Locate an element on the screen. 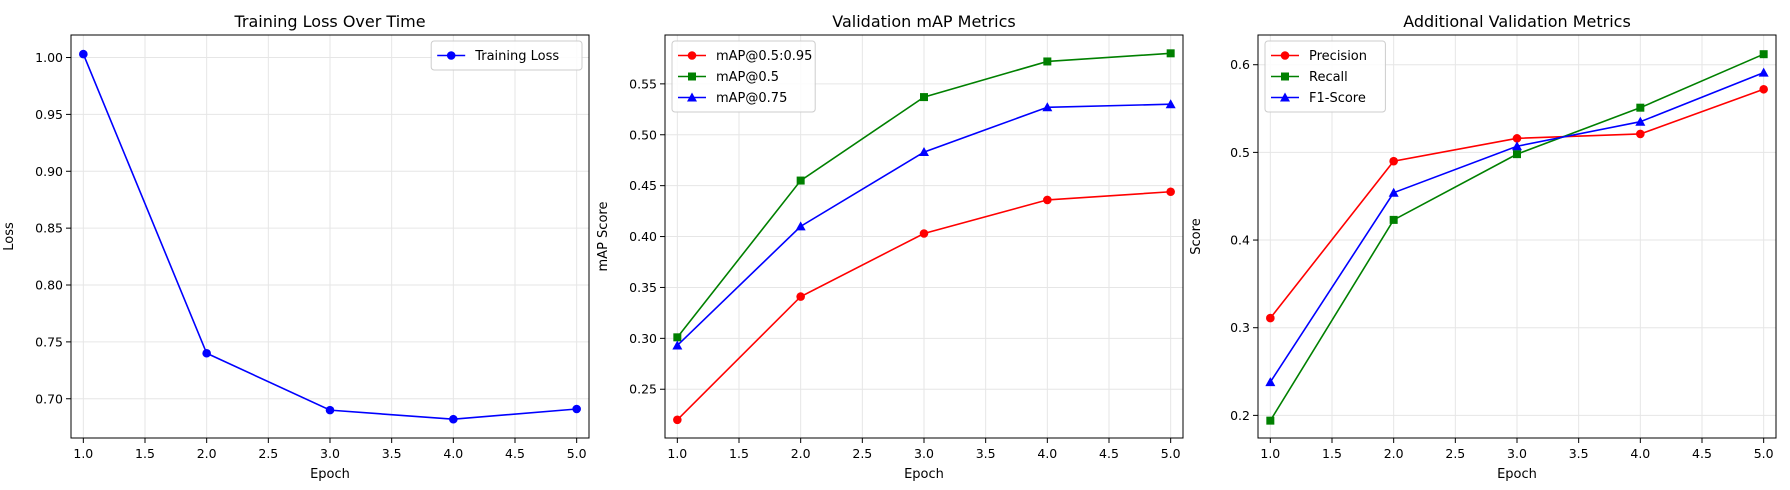 The image size is (1790, 490). chart-title: Additional Validation Metrics is located at coordinates (1517, 21).